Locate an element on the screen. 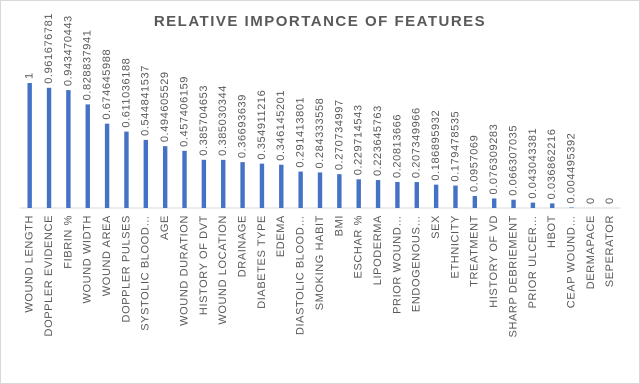 The height and width of the screenshot is (384, 640). value-label: 0.346145201 is located at coordinates (281, 125).